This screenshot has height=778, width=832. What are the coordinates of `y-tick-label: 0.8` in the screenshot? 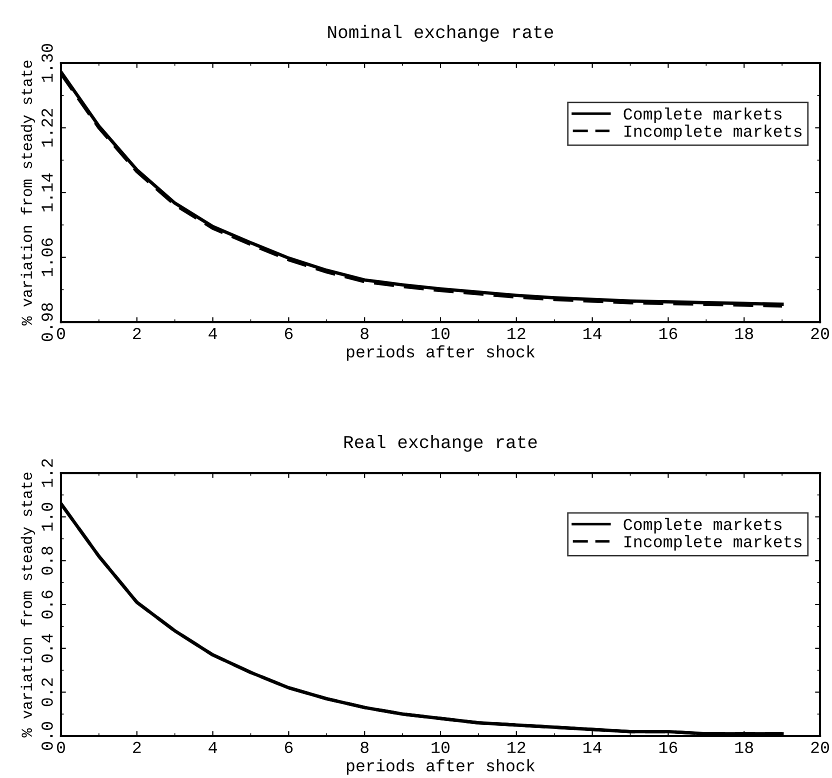 It's located at (47, 560).